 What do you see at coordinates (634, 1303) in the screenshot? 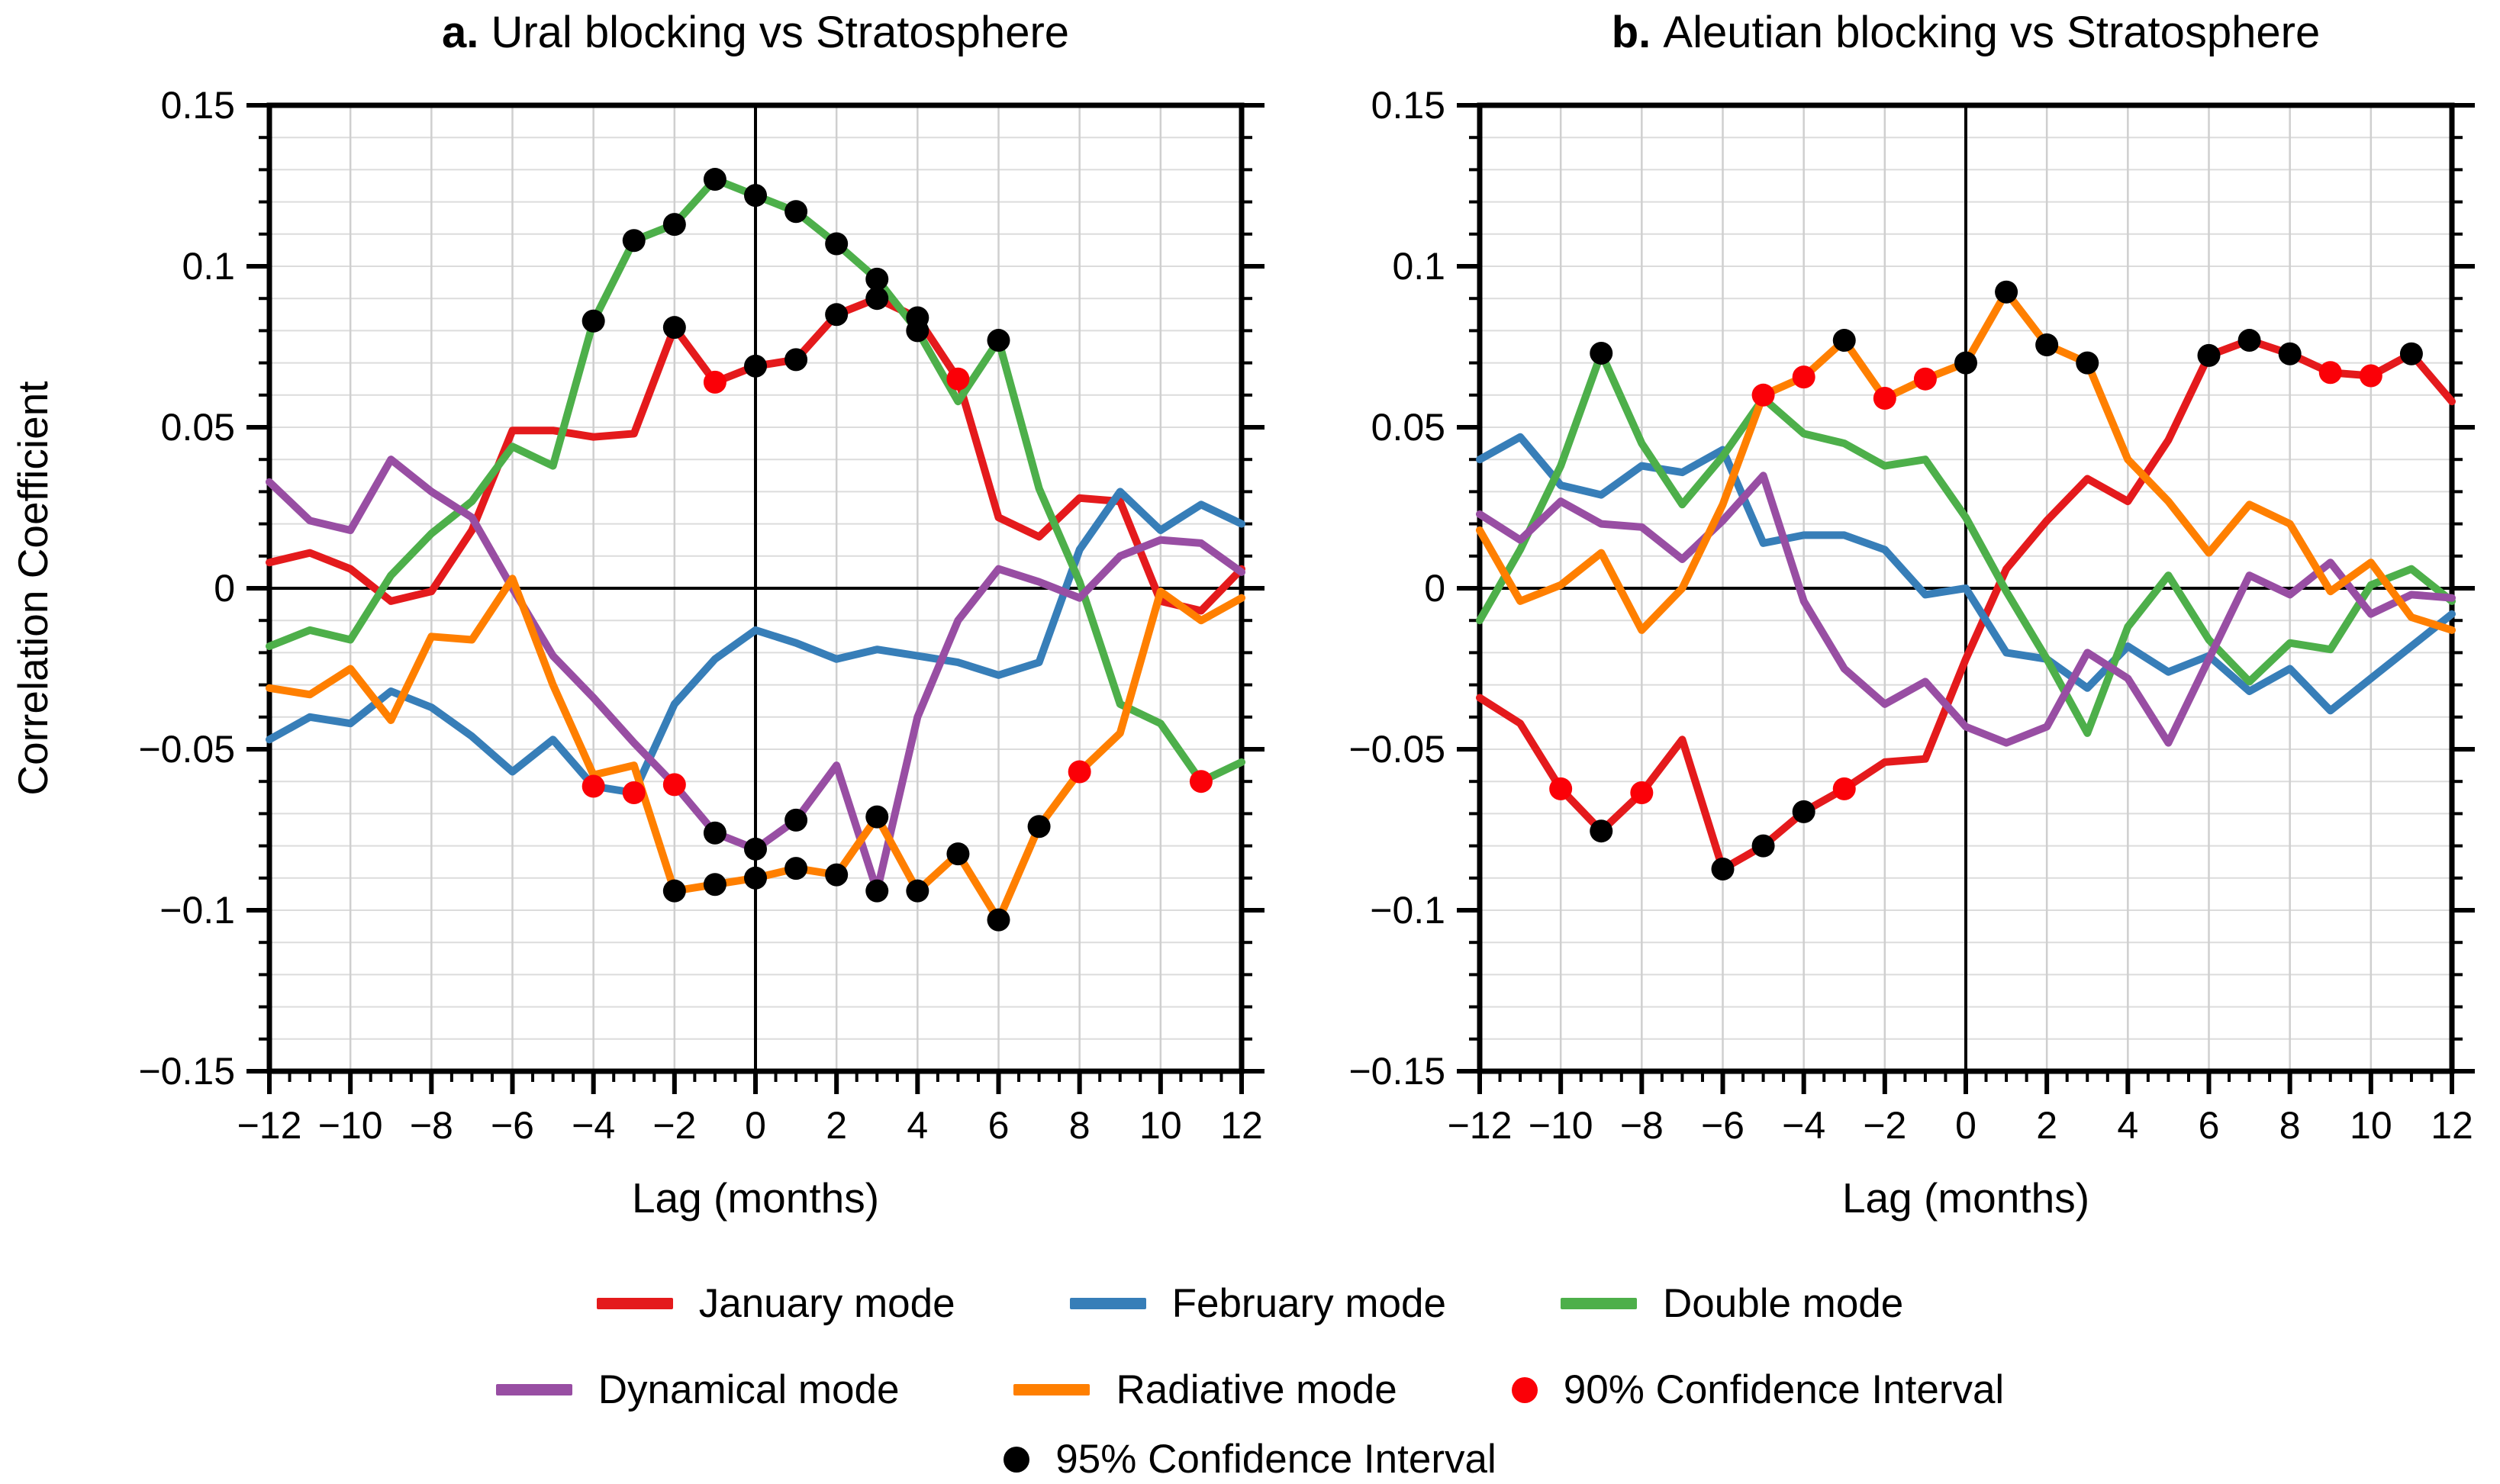
I see `january-mode-swatch` at bounding box center [634, 1303].